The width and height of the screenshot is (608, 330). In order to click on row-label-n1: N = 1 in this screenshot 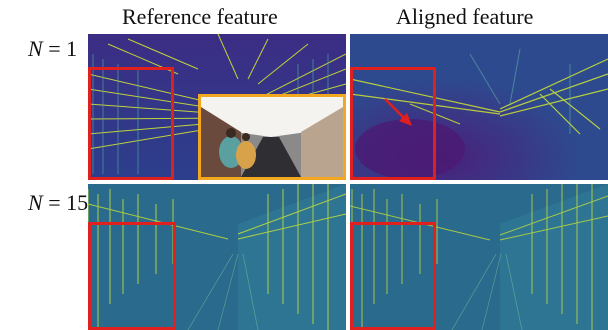, I will do `click(52, 49)`.